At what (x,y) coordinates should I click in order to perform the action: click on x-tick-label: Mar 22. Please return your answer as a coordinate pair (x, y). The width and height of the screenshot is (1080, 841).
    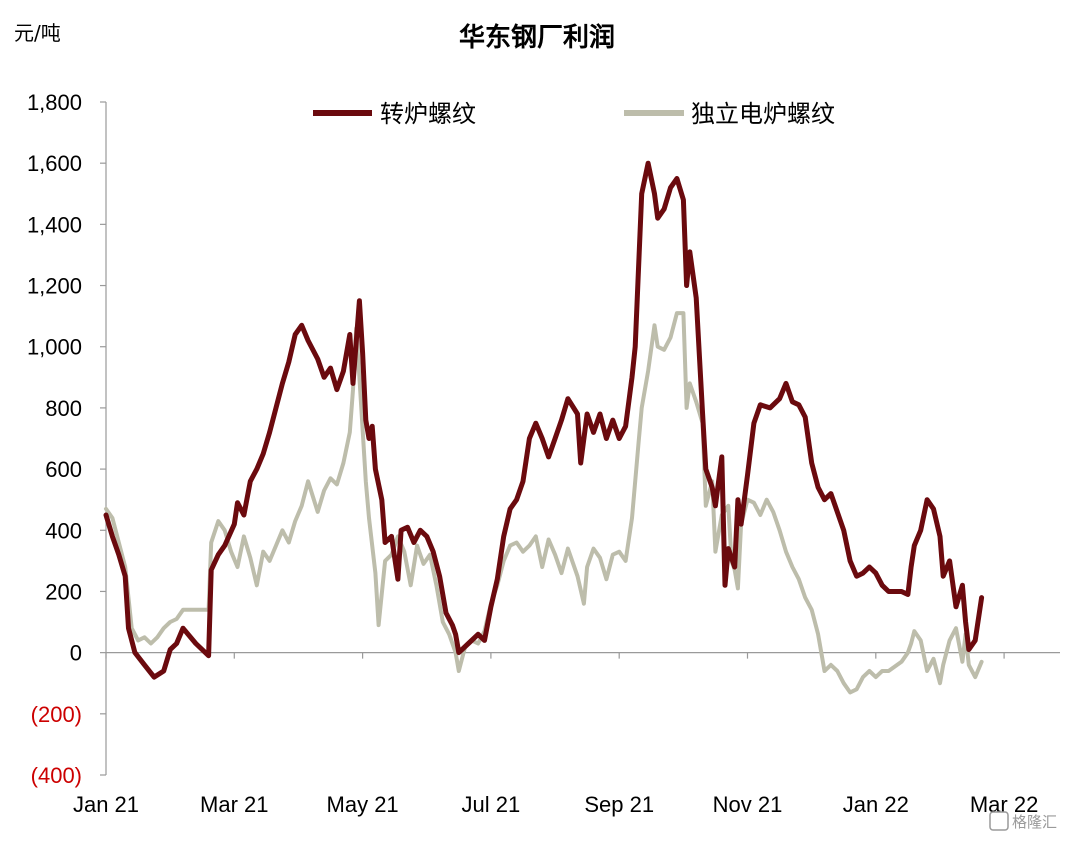
    Looking at the image, I should click on (1004, 804).